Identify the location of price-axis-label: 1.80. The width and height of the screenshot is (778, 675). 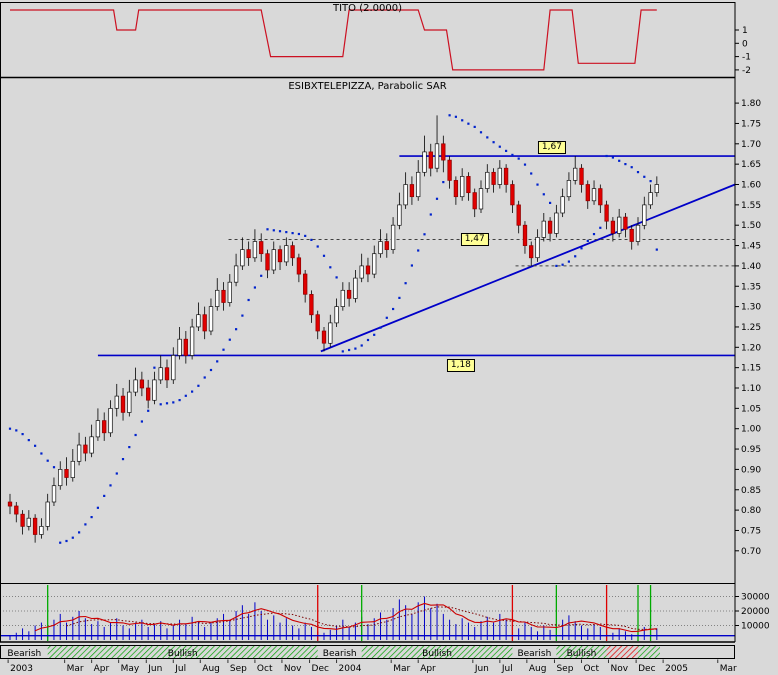
(751, 104).